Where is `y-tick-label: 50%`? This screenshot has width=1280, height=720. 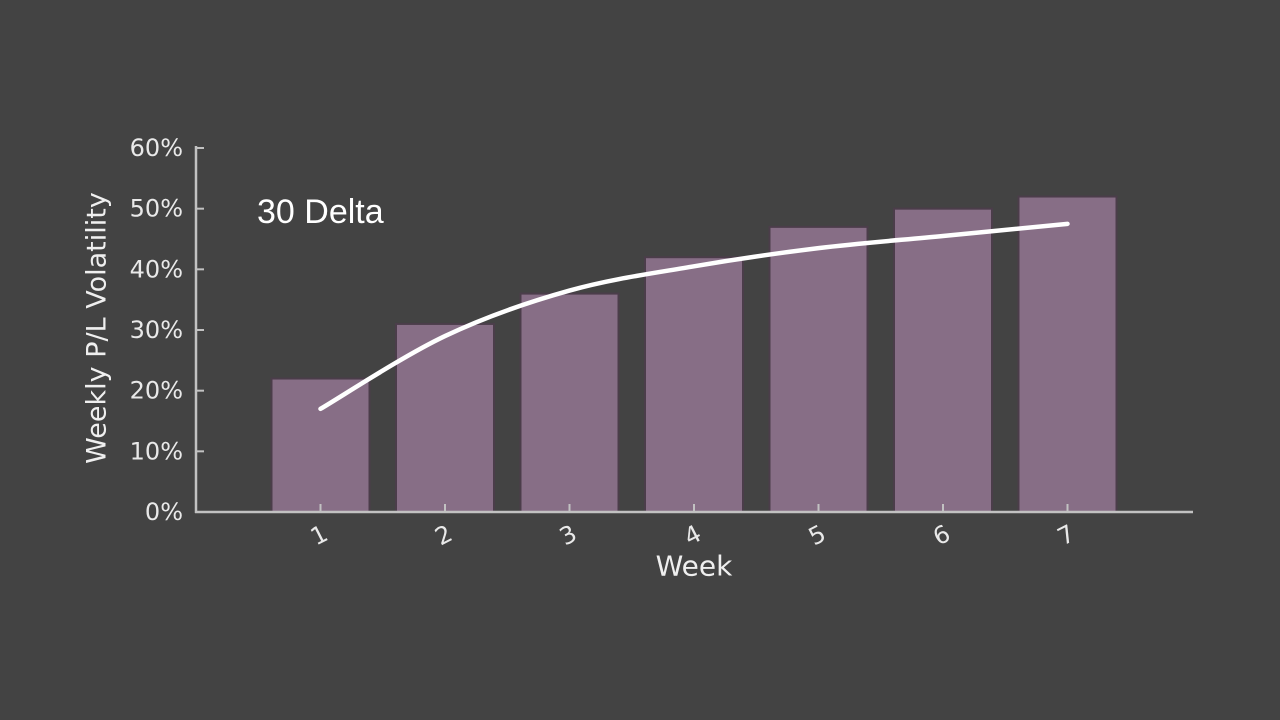
y-tick-label: 50% is located at coordinates (156, 209).